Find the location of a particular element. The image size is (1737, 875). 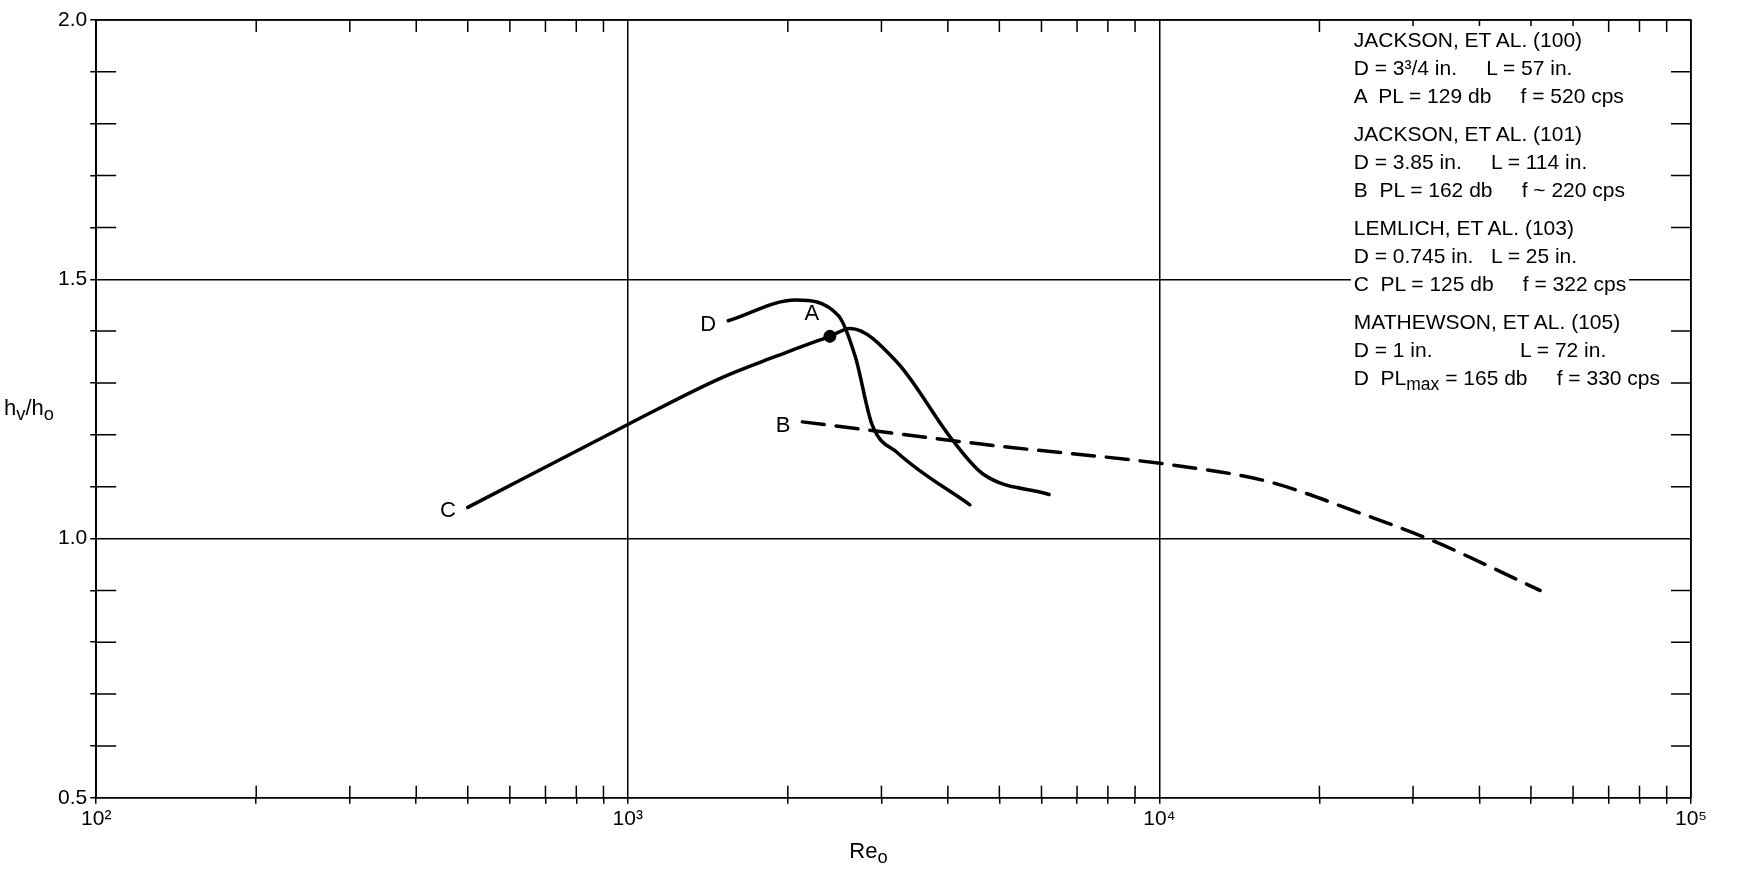

y-tick-label: 1.0 is located at coordinates (72, 537).